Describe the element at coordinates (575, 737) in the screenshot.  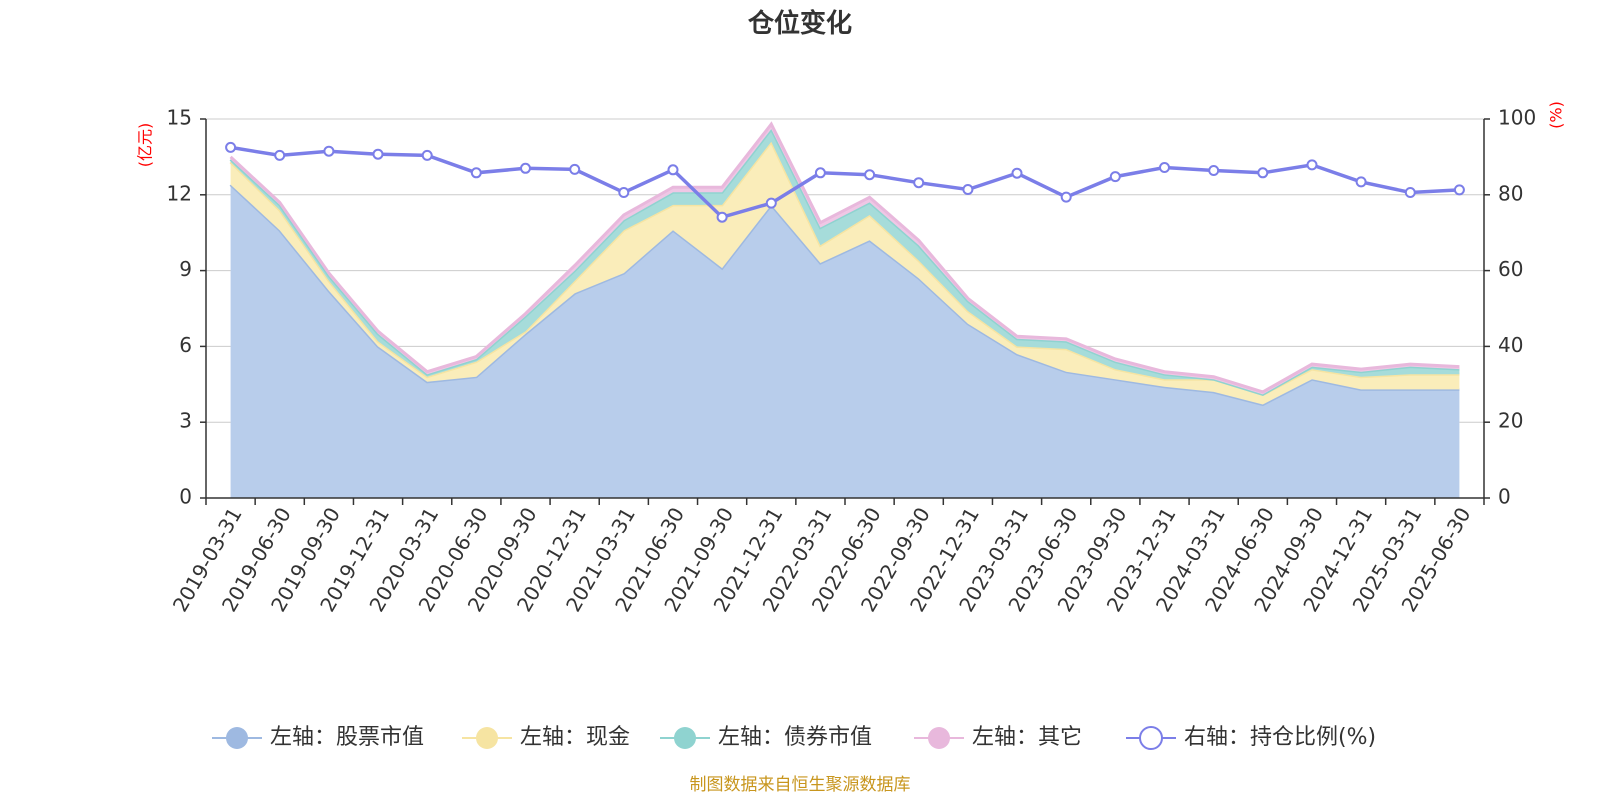
I see `legend-label: 左轴：现金` at that location.